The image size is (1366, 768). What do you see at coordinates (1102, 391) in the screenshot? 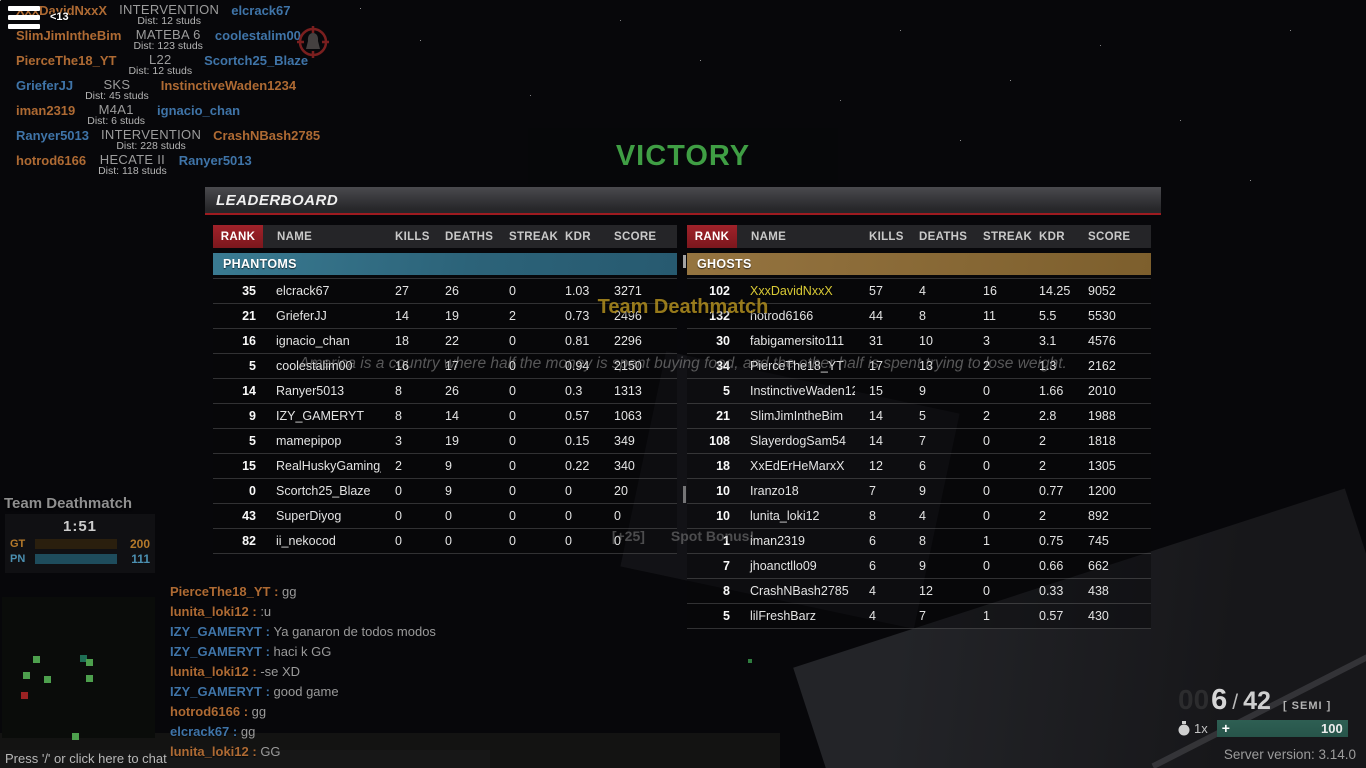
I see `player-score: 2010` at bounding box center [1102, 391].